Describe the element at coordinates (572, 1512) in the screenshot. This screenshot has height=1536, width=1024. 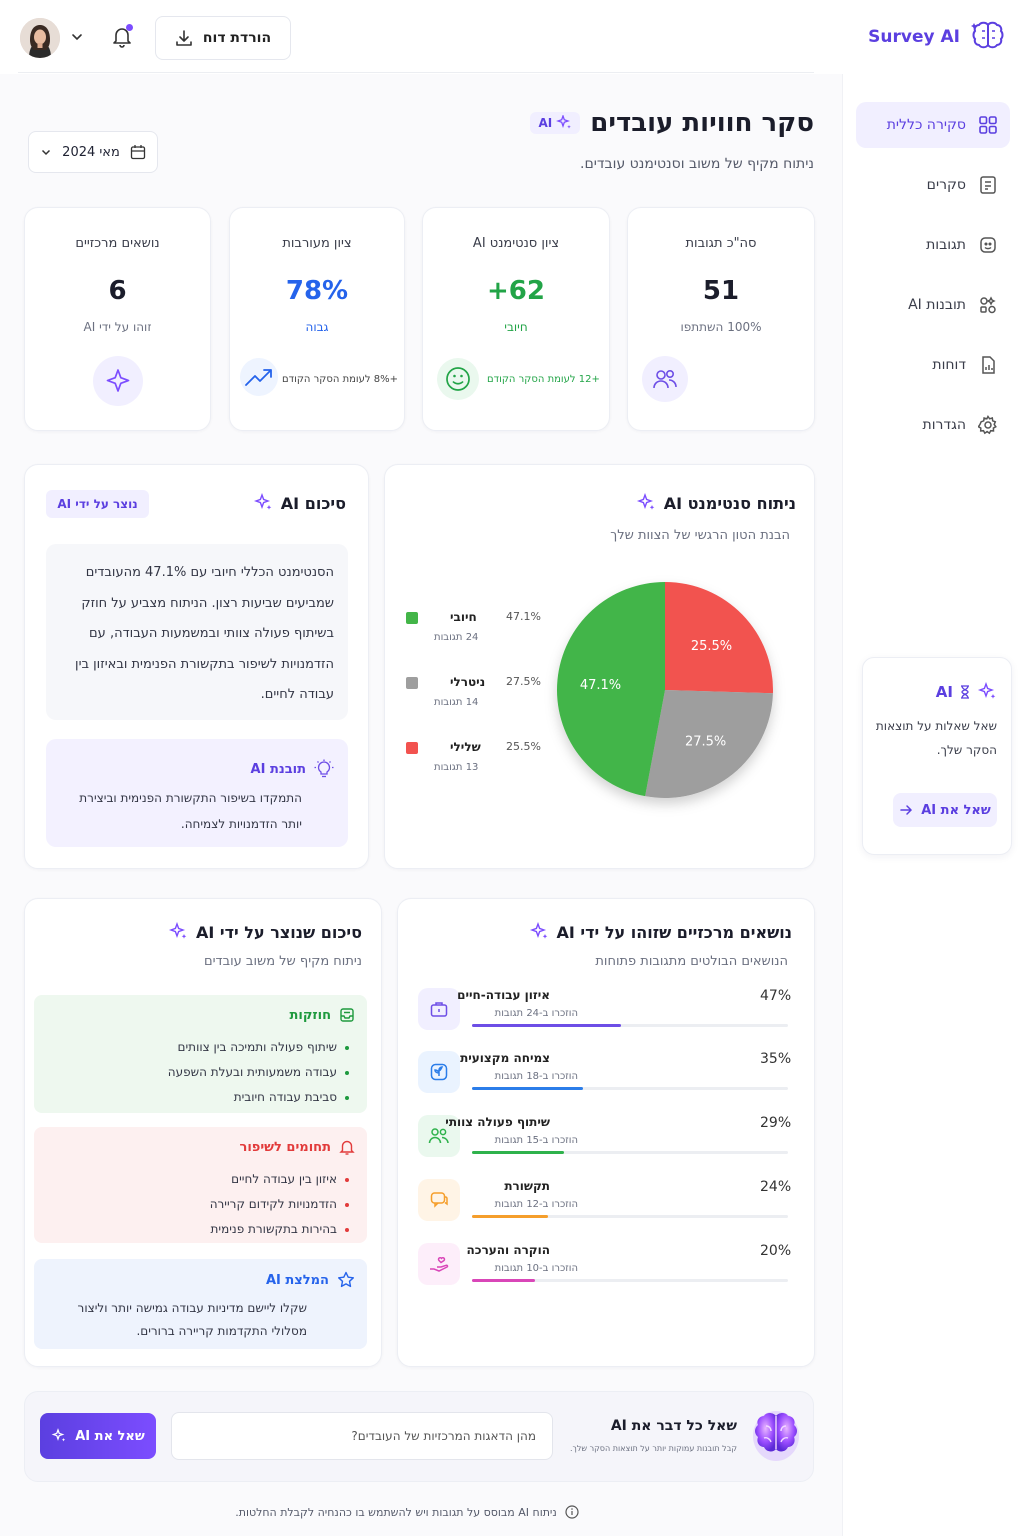
I see `info-icon` at that location.